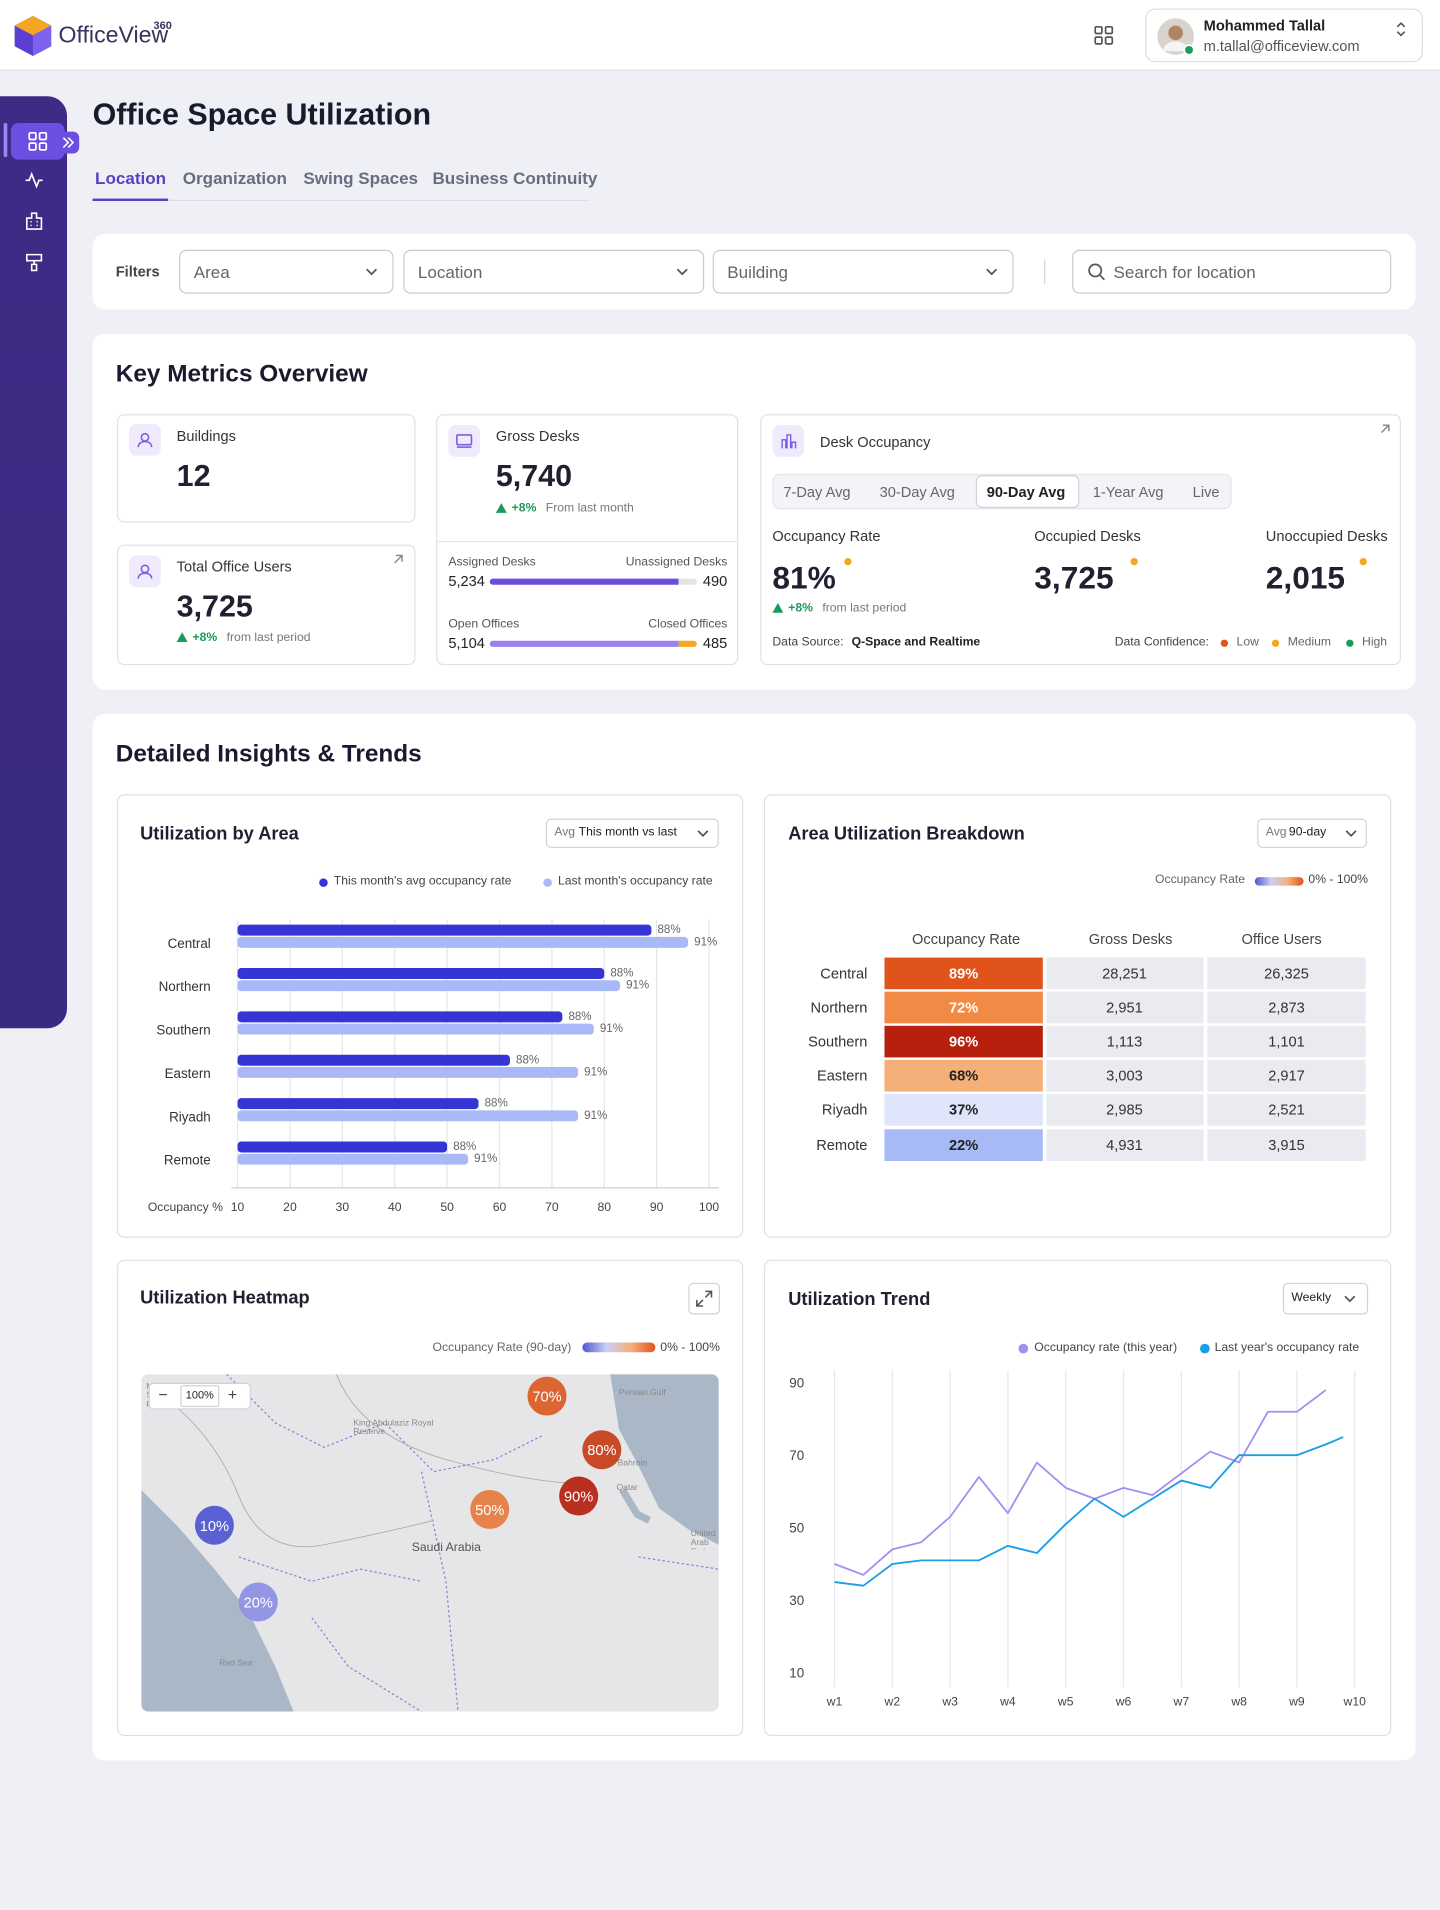 This screenshot has height=1910, width=1440. What do you see at coordinates (214, 606) in the screenshot?
I see `metric-value: 3,725` at bounding box center [214, 606].